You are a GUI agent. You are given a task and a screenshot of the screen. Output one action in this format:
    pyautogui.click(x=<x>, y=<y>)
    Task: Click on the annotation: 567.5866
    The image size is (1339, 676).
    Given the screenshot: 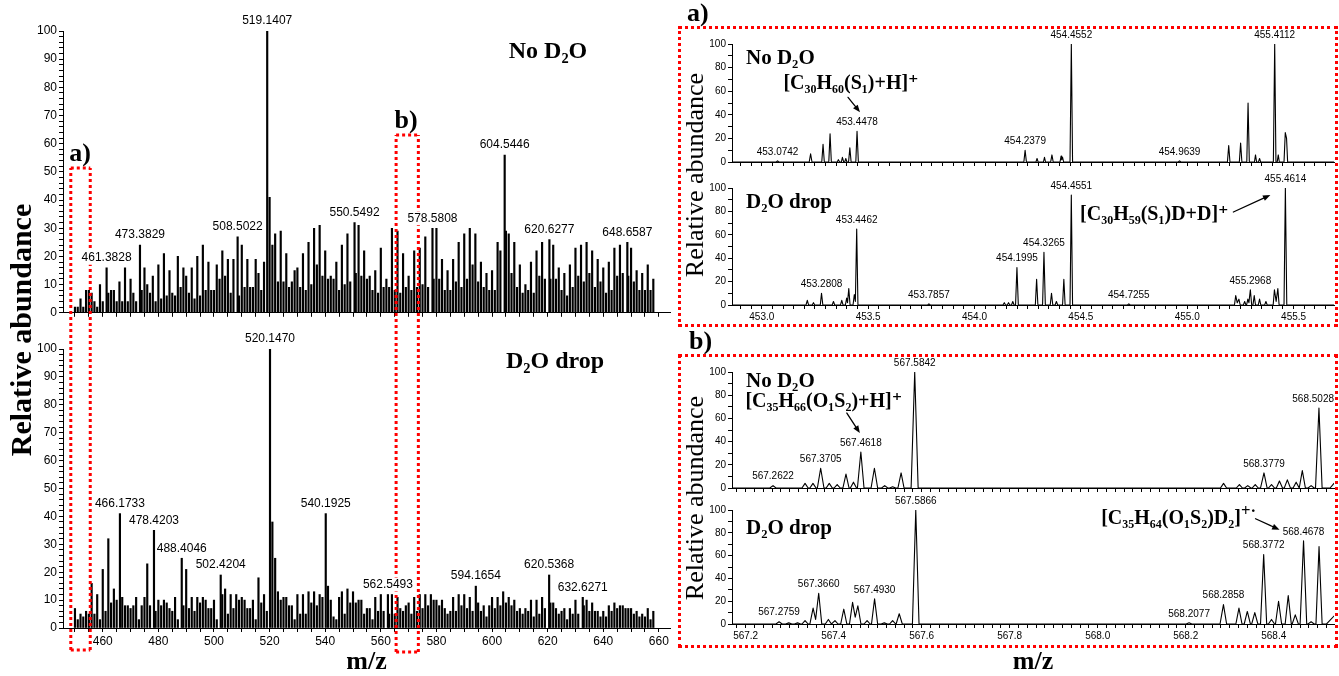 What is the action you would take?
    pyautogui.click(x=916, y=500)
    